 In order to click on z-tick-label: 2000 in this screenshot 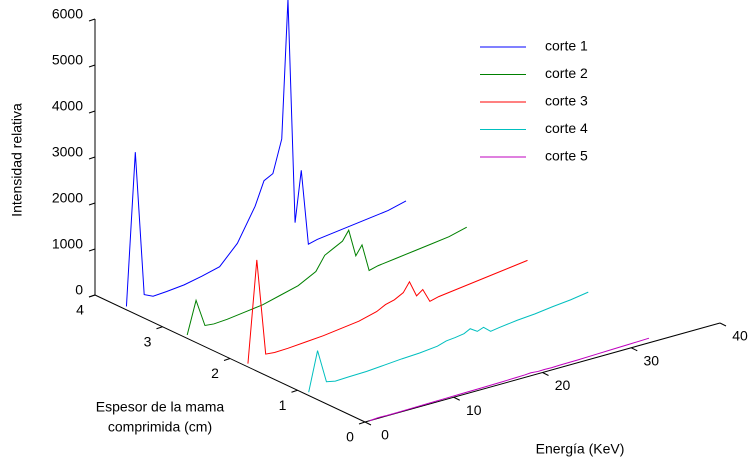, I will do `click(67, 198)`.